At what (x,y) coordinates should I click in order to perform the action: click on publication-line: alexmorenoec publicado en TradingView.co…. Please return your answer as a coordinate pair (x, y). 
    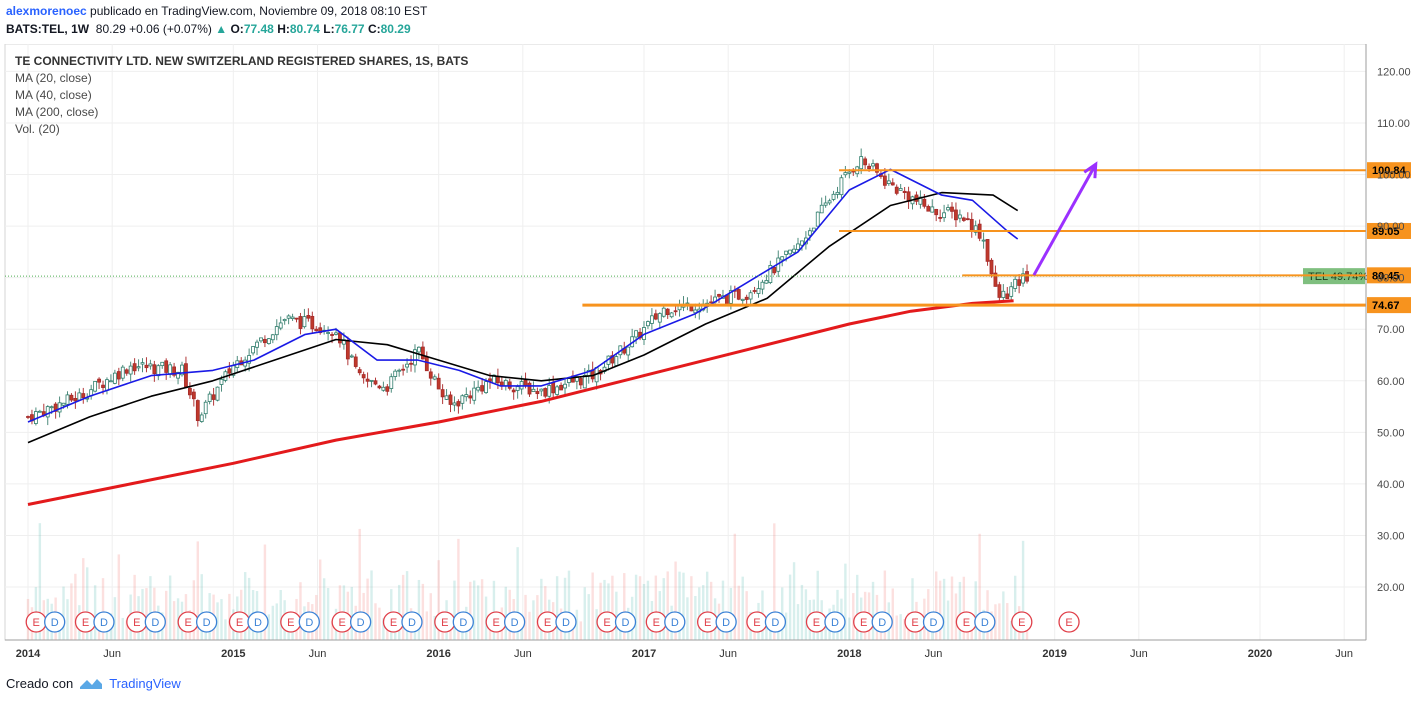
    Looking at the image, I should click on (216, 11).